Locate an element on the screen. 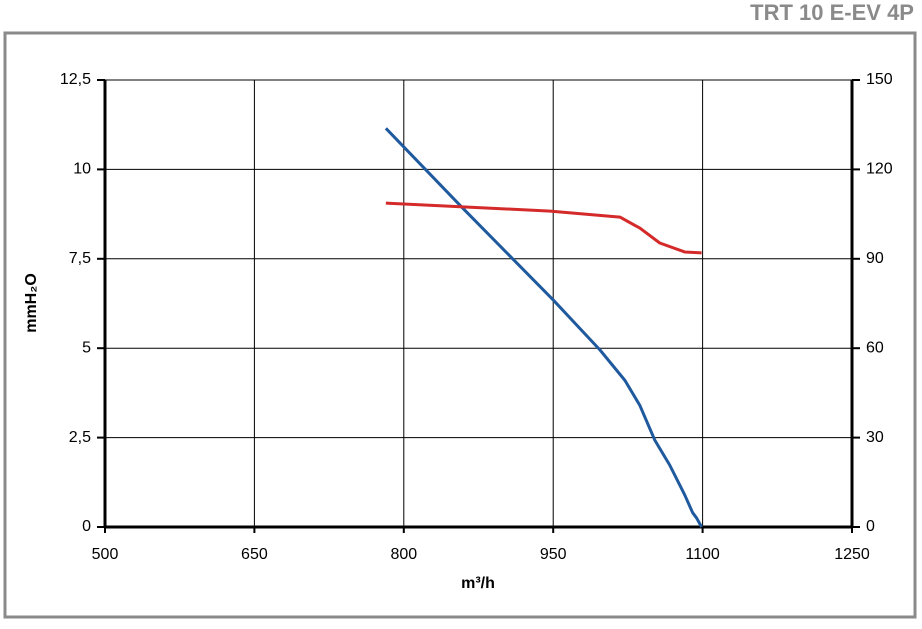  x-tick-label: 1100 is located at coordinates (702, 554).